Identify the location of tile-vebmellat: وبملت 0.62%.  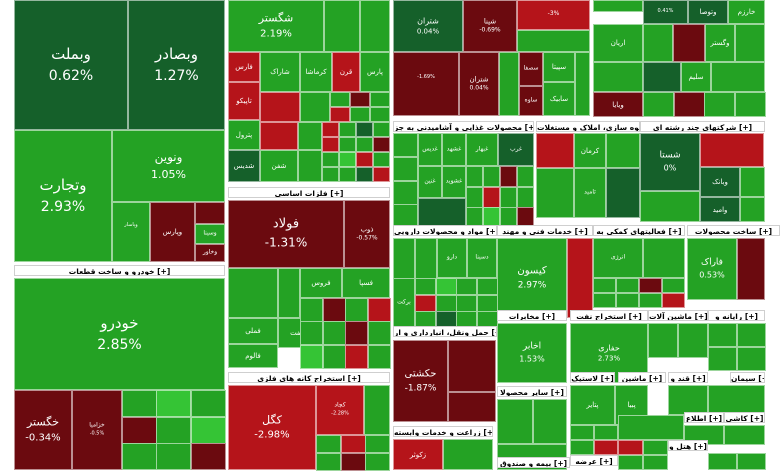
(71, 65).